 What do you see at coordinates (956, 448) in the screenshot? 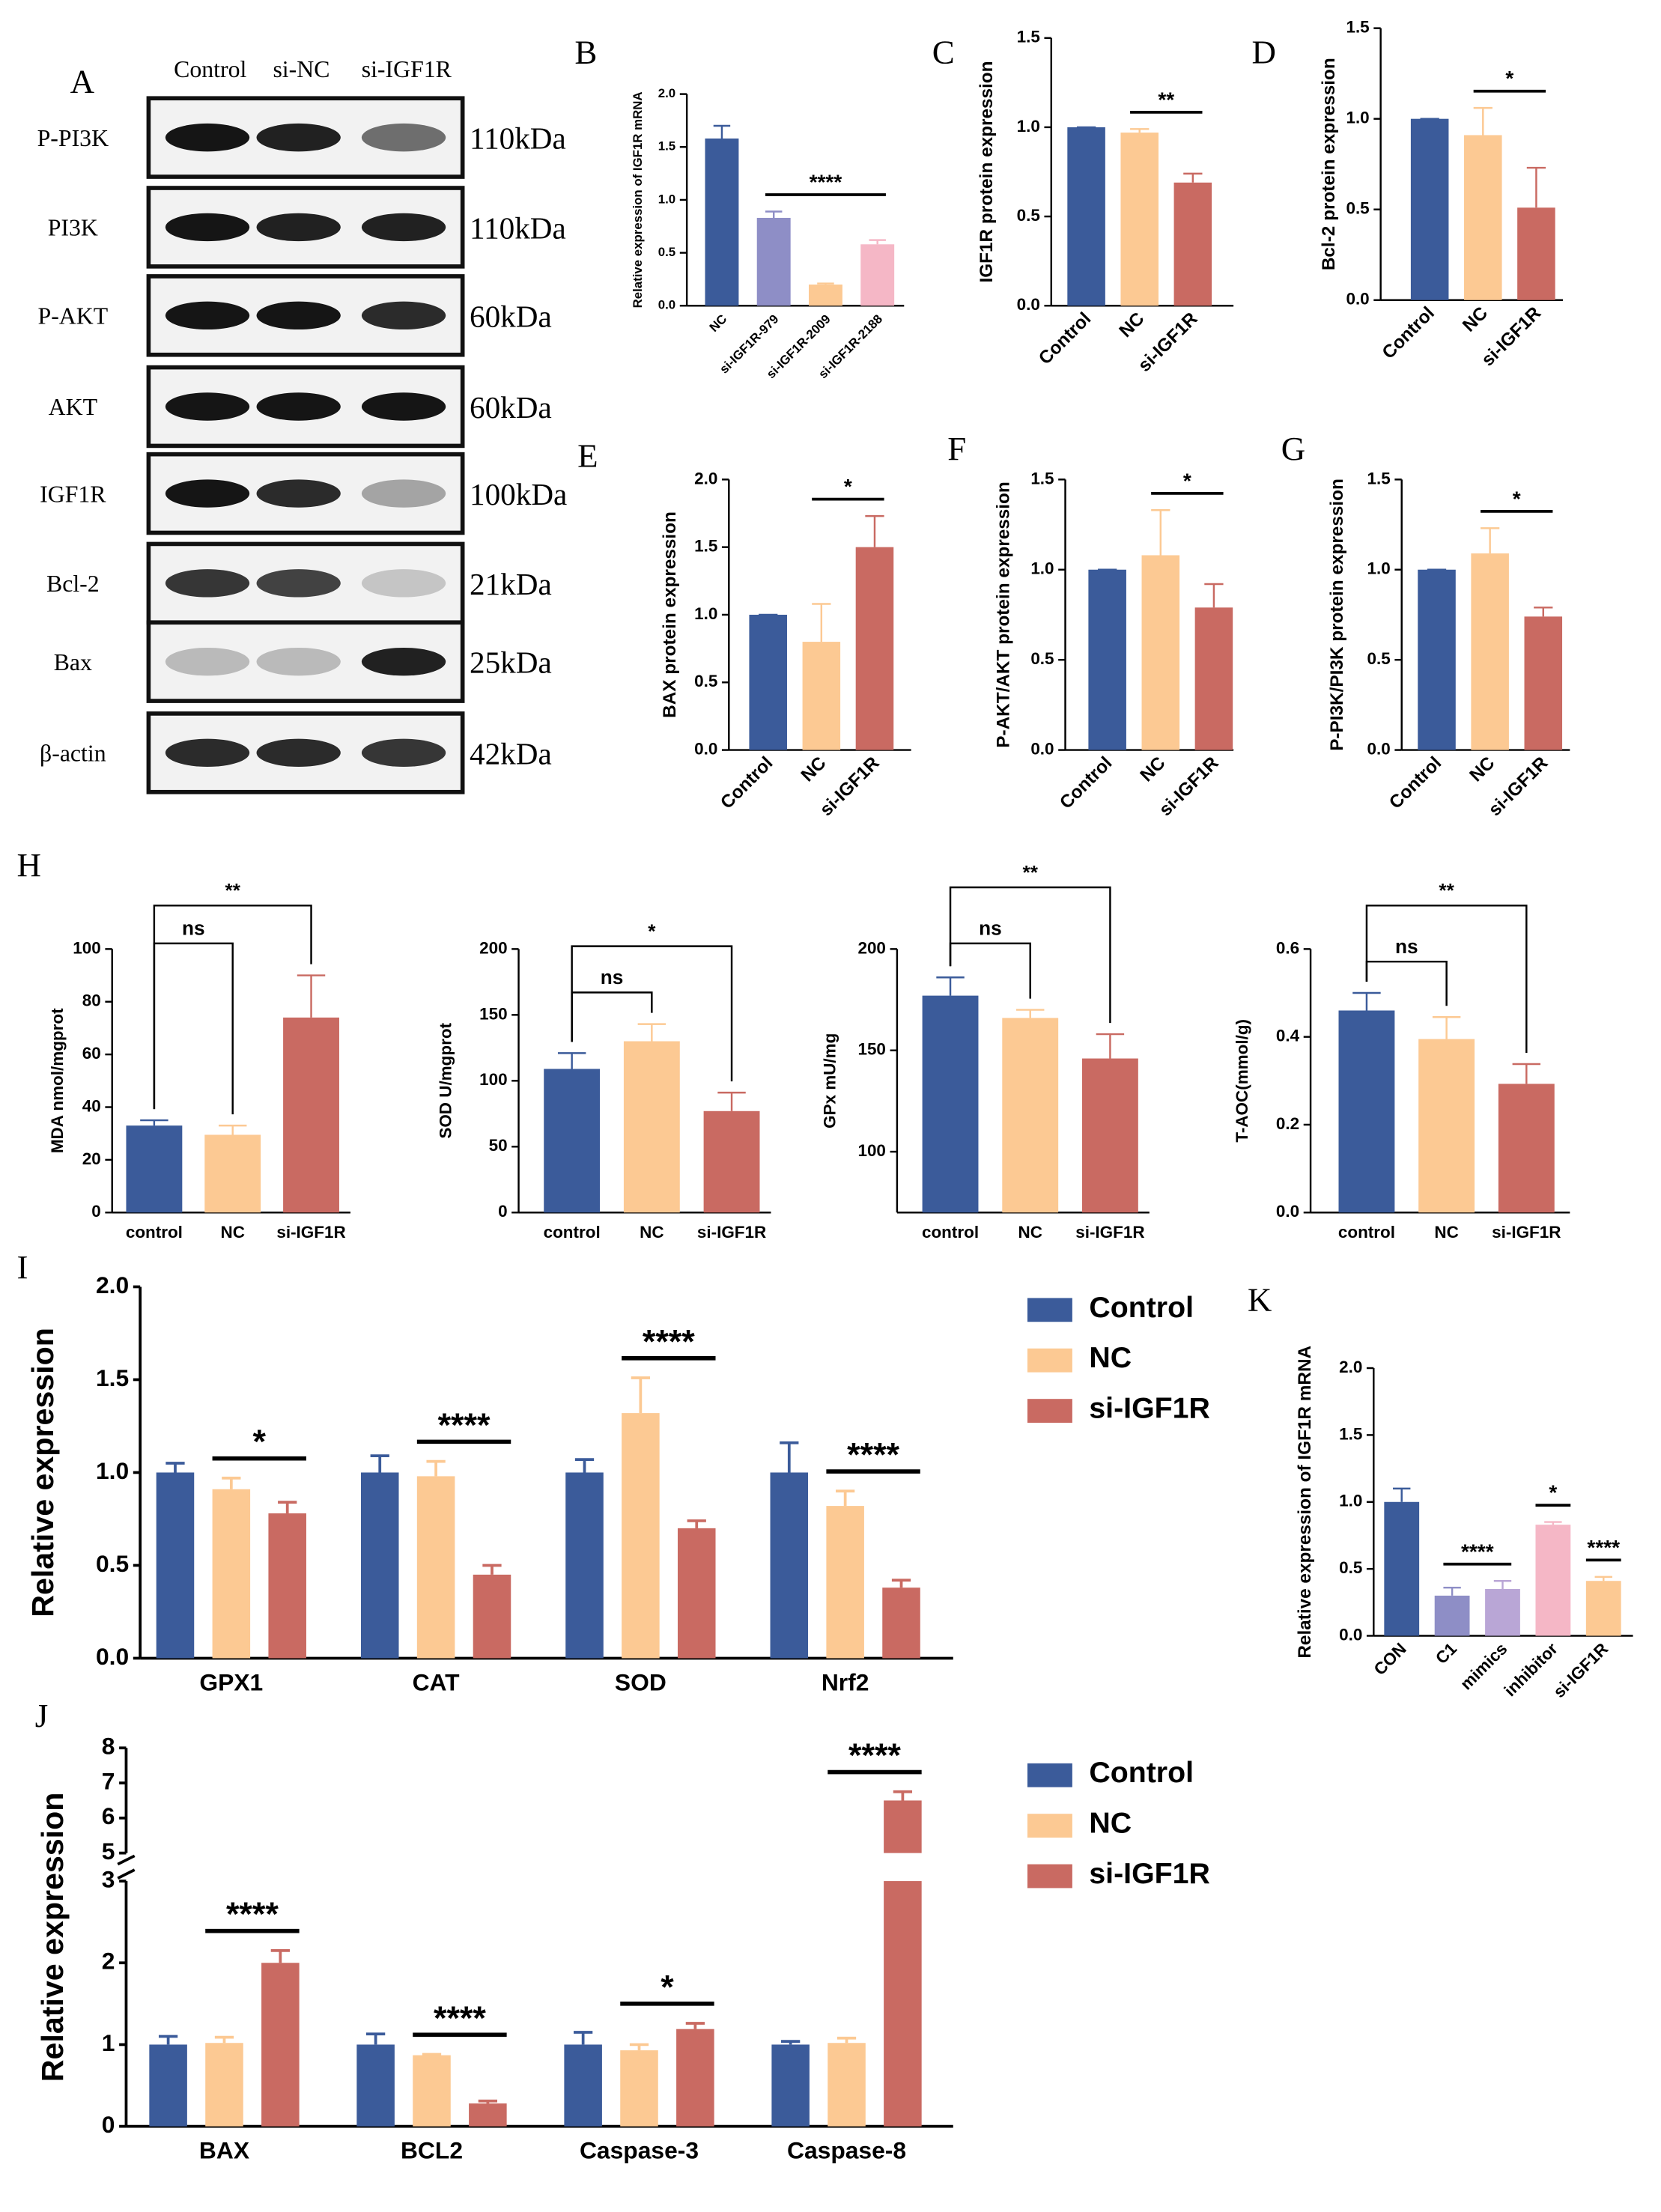
I see `panel-label: F` at bounding box center [956, 448].